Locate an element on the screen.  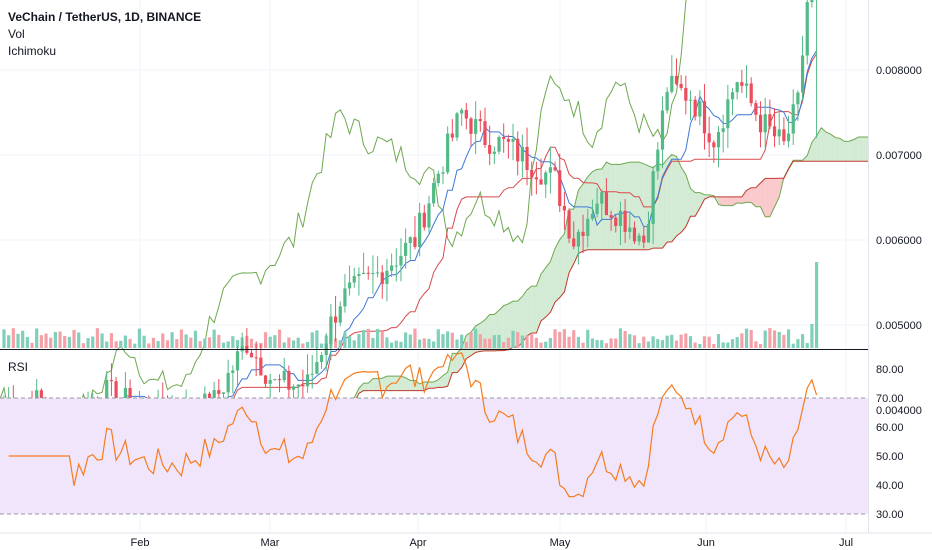
time-tick-label: Apr is located at coordinates (417, 543).